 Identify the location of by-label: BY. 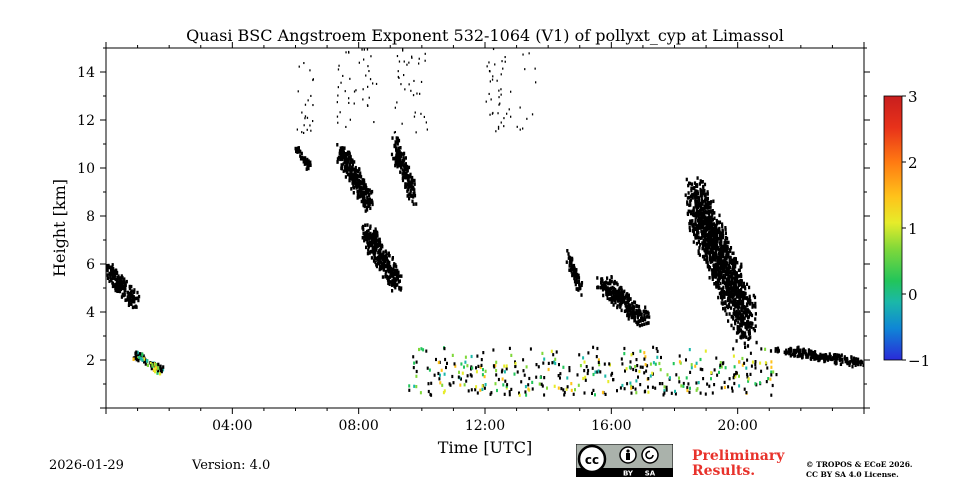
(628, 474).